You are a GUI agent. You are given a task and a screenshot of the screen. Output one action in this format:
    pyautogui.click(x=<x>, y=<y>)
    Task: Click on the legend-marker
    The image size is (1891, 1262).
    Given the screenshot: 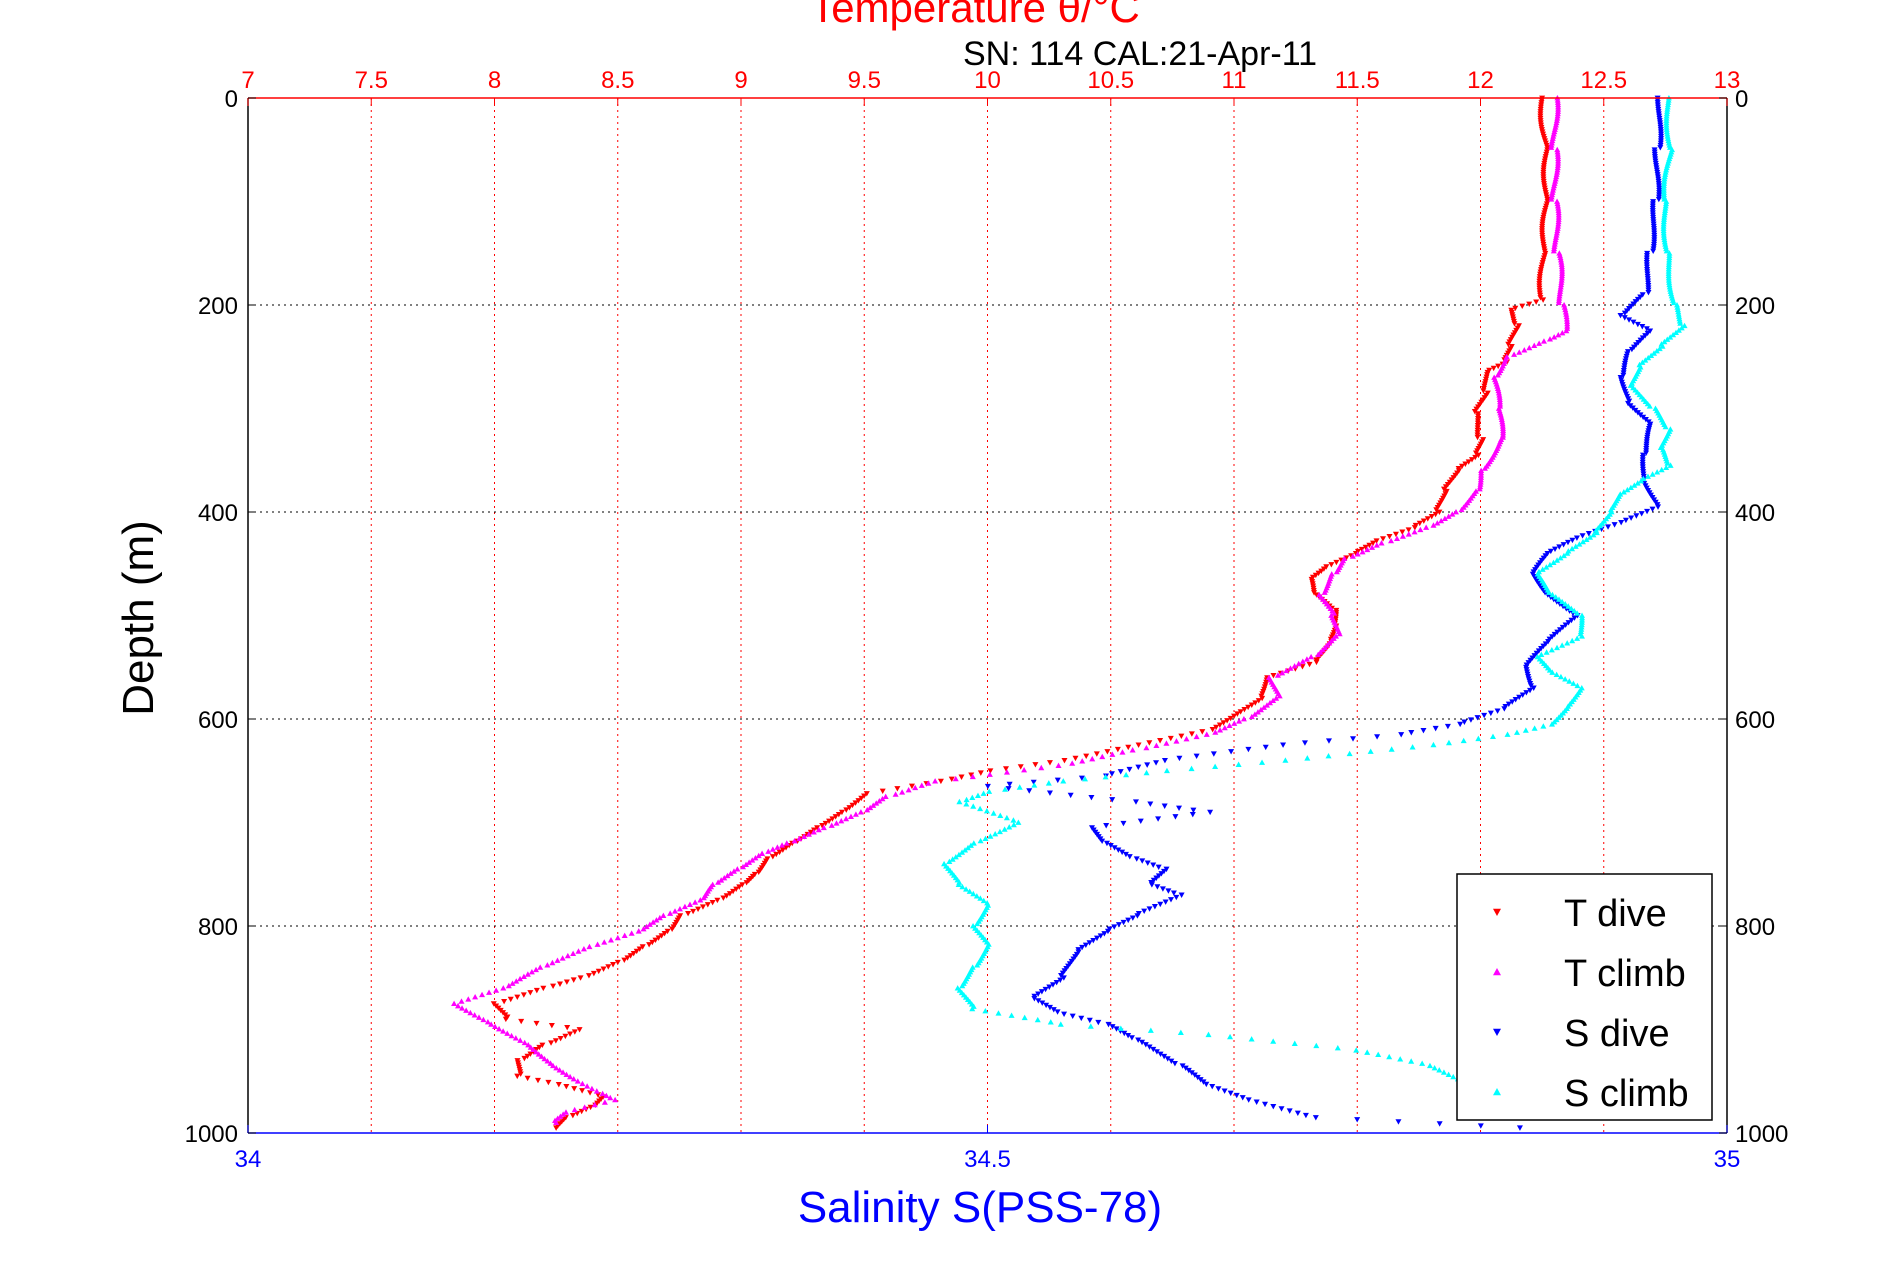 What is the action you would take?
    pyautogui.click(x=1497, y=1032)
    